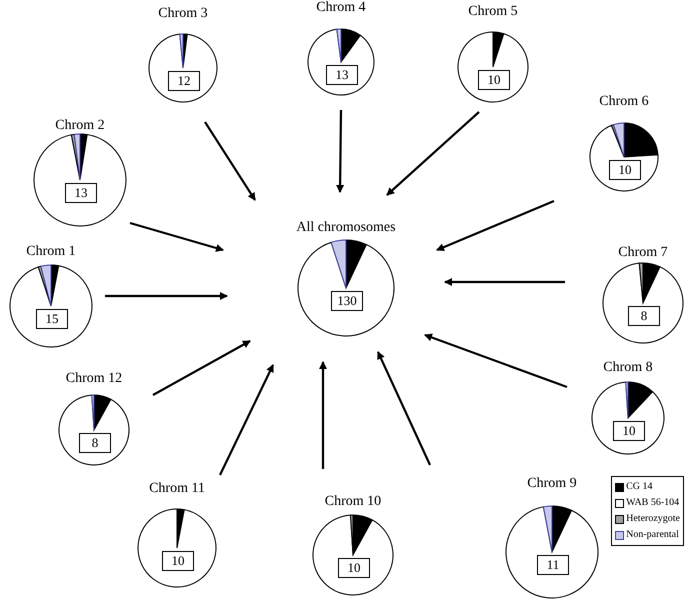  What do you see at coordinates (628, 368) in the screenshot?
I see `chart-title: Chrom 8` at bounding box center [628, 368].